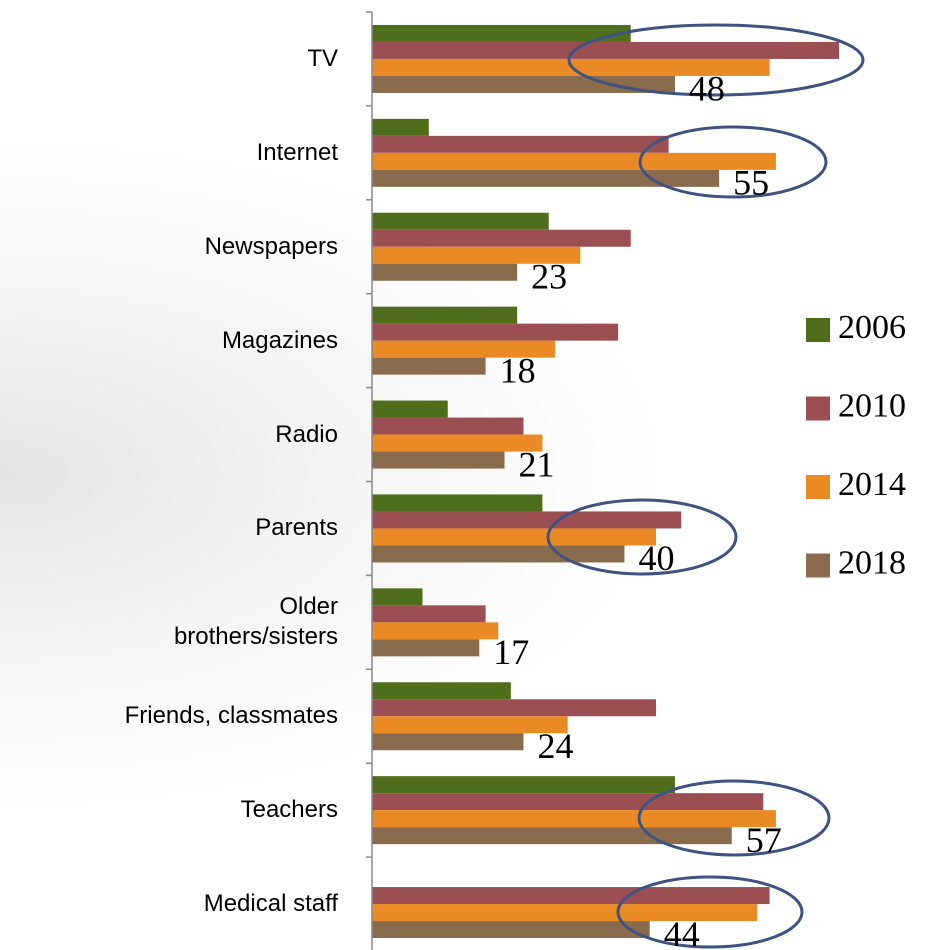 Image resolution: width=947 pixels, height=950 pixels. Describe the element at coordinates (270, 904) in the screenshot. I see `category-label: Medical staff` at that location.